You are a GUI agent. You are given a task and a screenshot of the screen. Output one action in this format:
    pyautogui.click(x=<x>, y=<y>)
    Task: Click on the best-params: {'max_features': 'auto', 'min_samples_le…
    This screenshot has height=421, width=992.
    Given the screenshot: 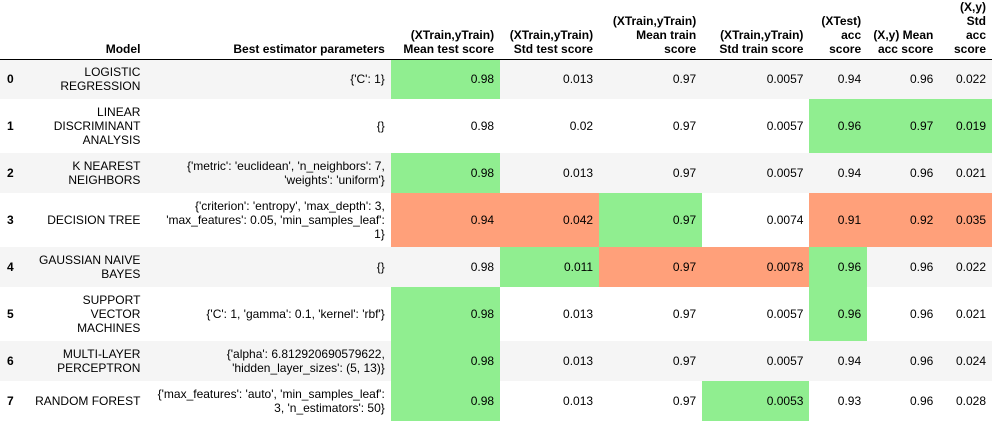 What is the action you would take?
    pyautogui.click(x=271, y=400)
    